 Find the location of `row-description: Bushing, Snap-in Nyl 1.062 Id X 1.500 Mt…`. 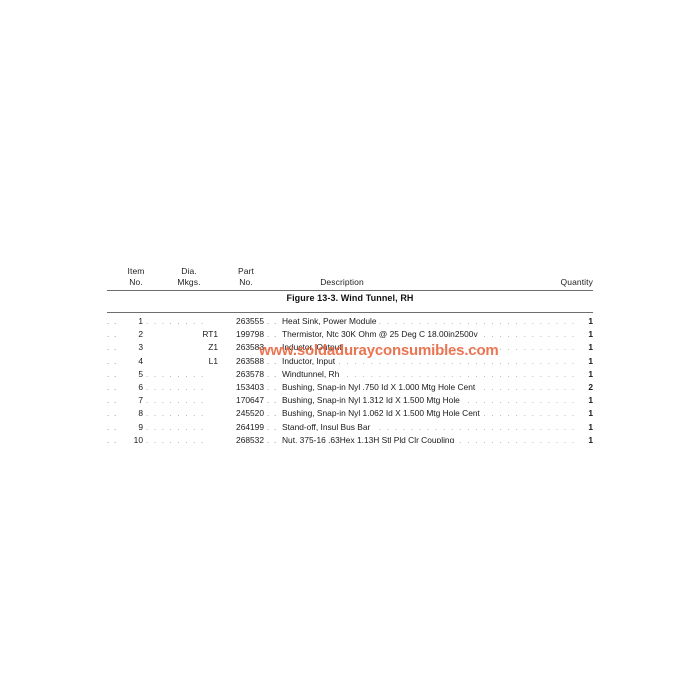

row-description: Bushing, Snap-in Nyl 1.062 Id X 1.500 Mt… is located at coordinates (382, 414).